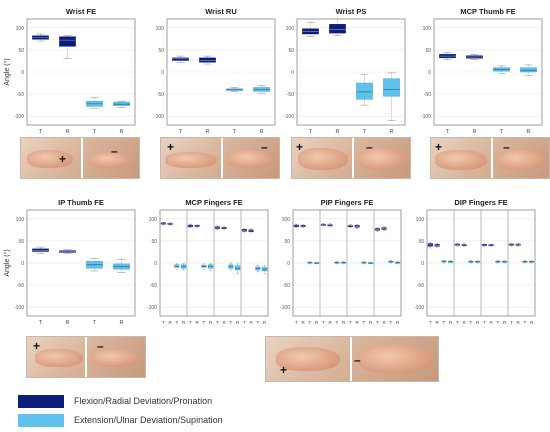 The height and width of the screenshot is (432, 550). Describe the element at coordinates (369, 147) in the screenshot. I see `minus-sign: –` at that location.